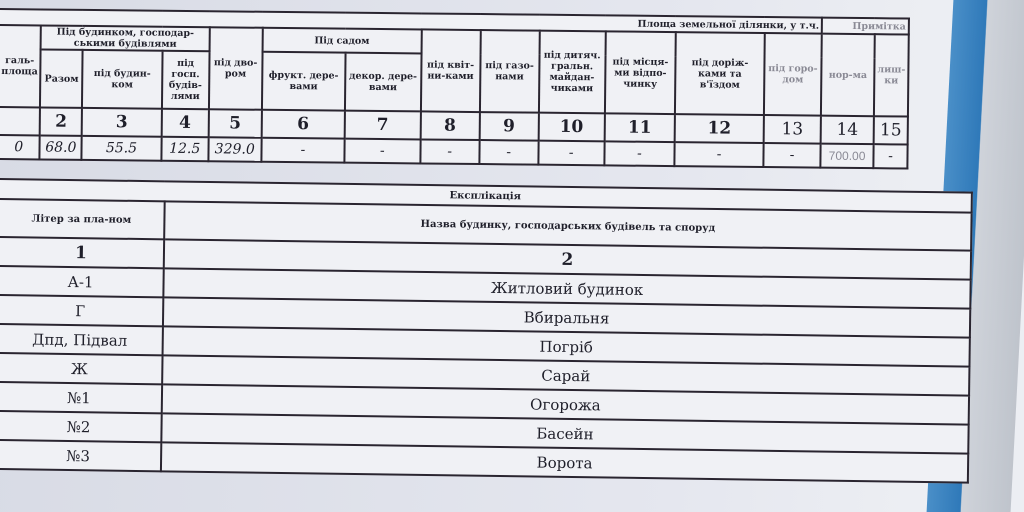  I want to click on letter-cell: №2, so click(81, 426).